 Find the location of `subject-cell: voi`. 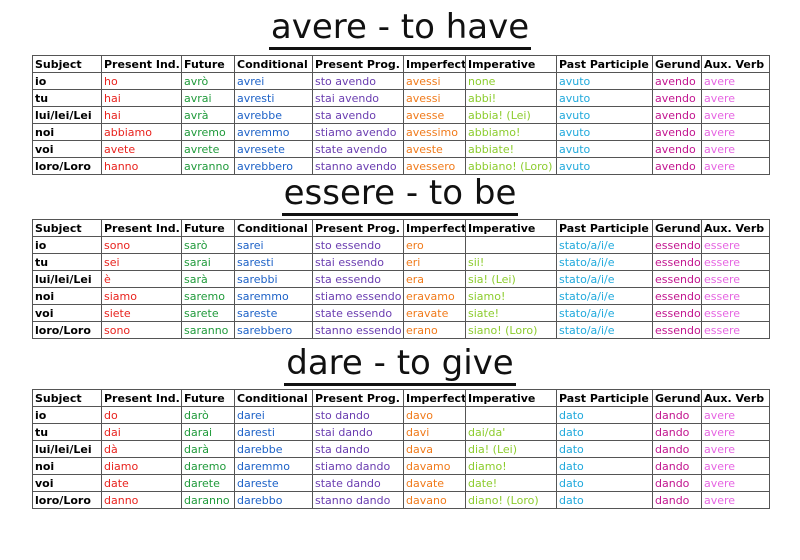

subject-cell: voi is located at coordinates (67, 483).